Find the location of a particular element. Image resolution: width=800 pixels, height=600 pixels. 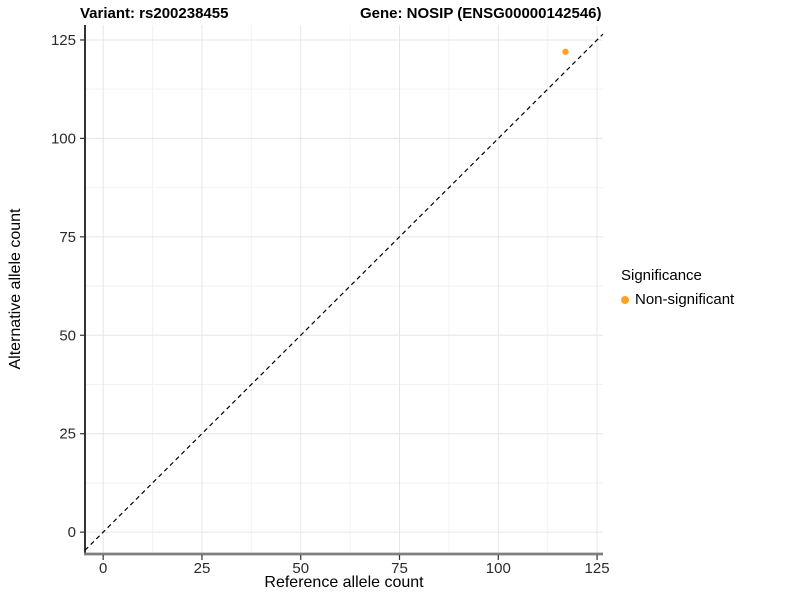

y-tick-label: 50 is located at coordinates (67, 335).